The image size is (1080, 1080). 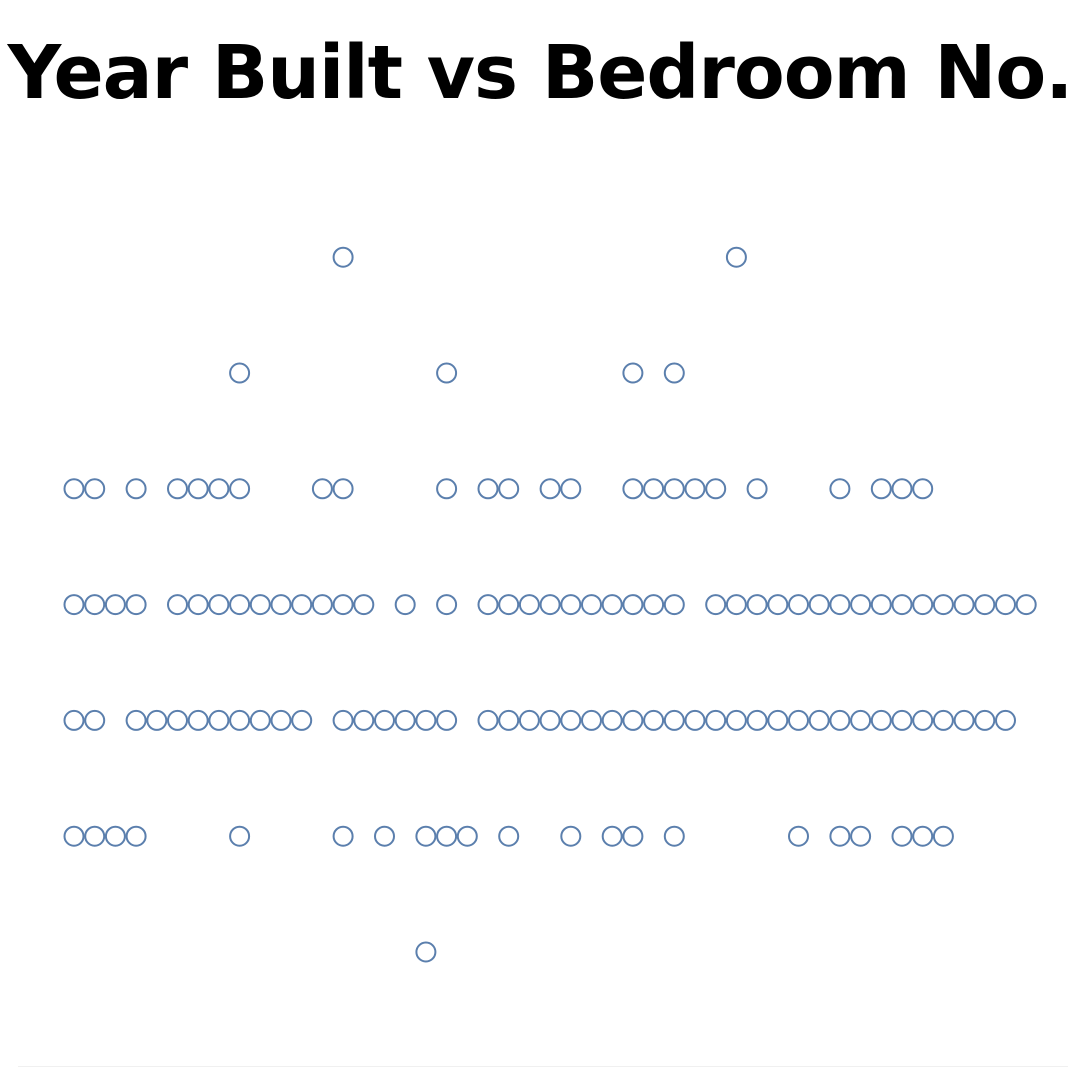 What do you see at coordinates (540, 73) in the screenshot?
I see `chart-title: Year Built vs Bedroom No.` at bounding box center [540, 73].